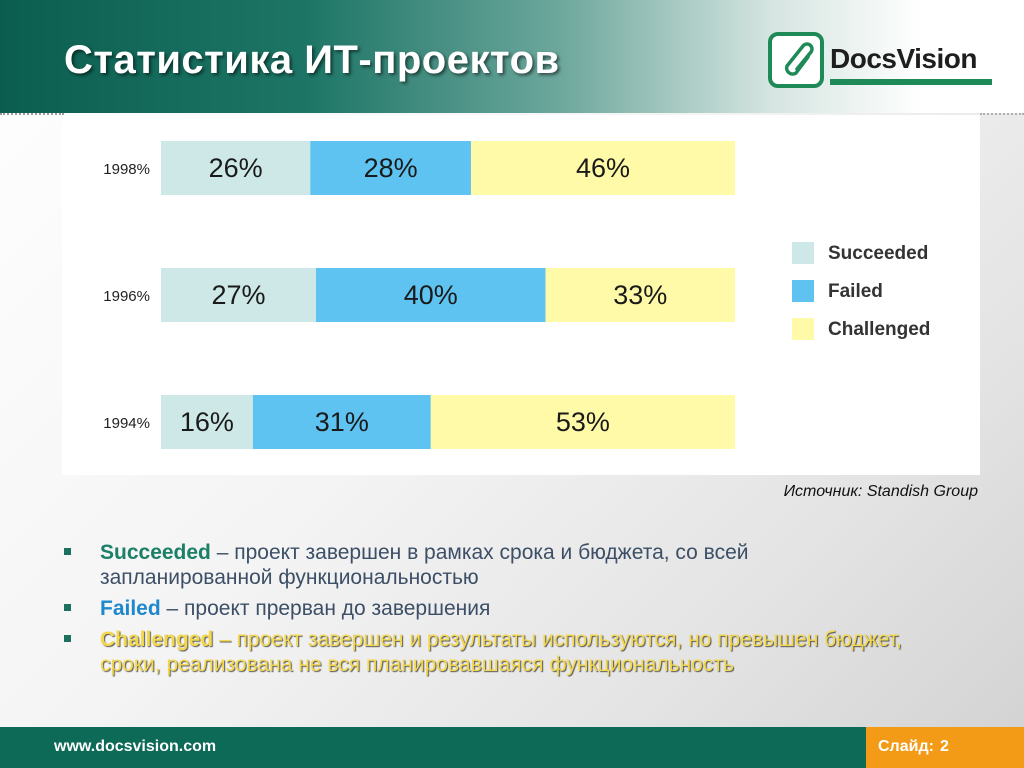 Image resolution: width=1024 pixels, height=768 pixels. I want to click on header-band: Статистика ИТ-проектов, so click(512, 56).